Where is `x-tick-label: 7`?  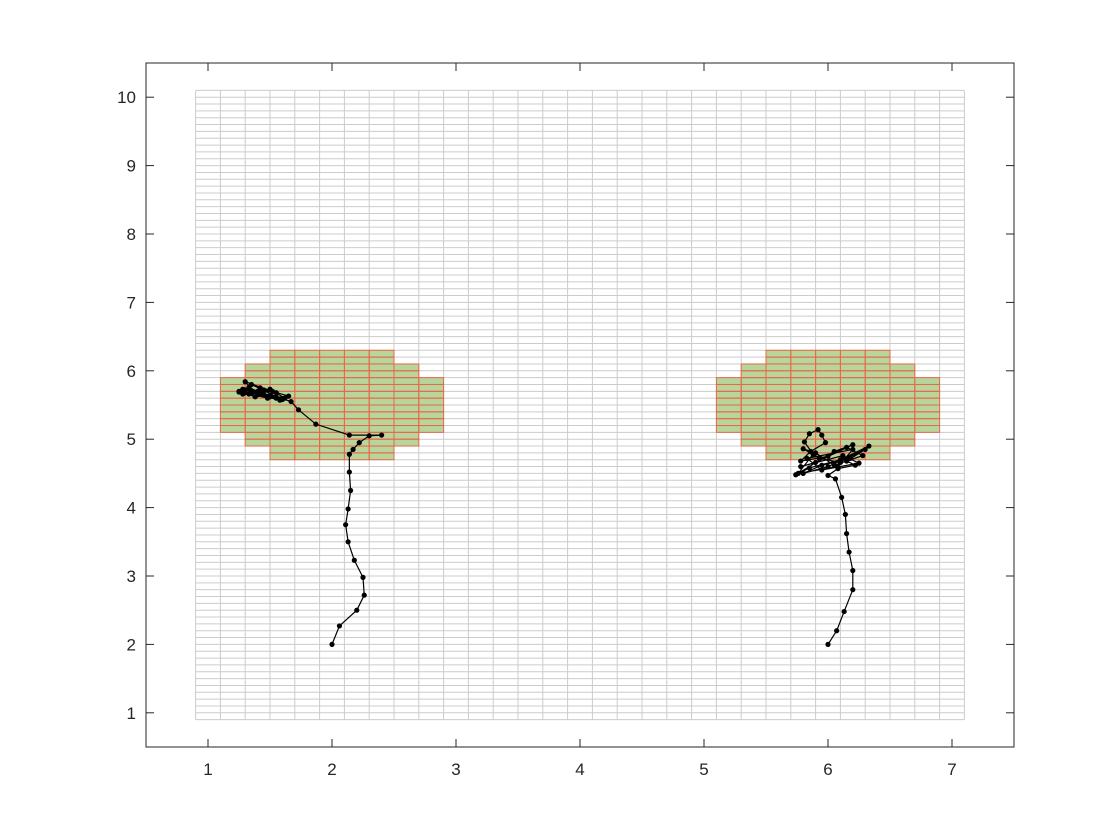
x-tick-label: 7 is located at coordinates (951, 769).